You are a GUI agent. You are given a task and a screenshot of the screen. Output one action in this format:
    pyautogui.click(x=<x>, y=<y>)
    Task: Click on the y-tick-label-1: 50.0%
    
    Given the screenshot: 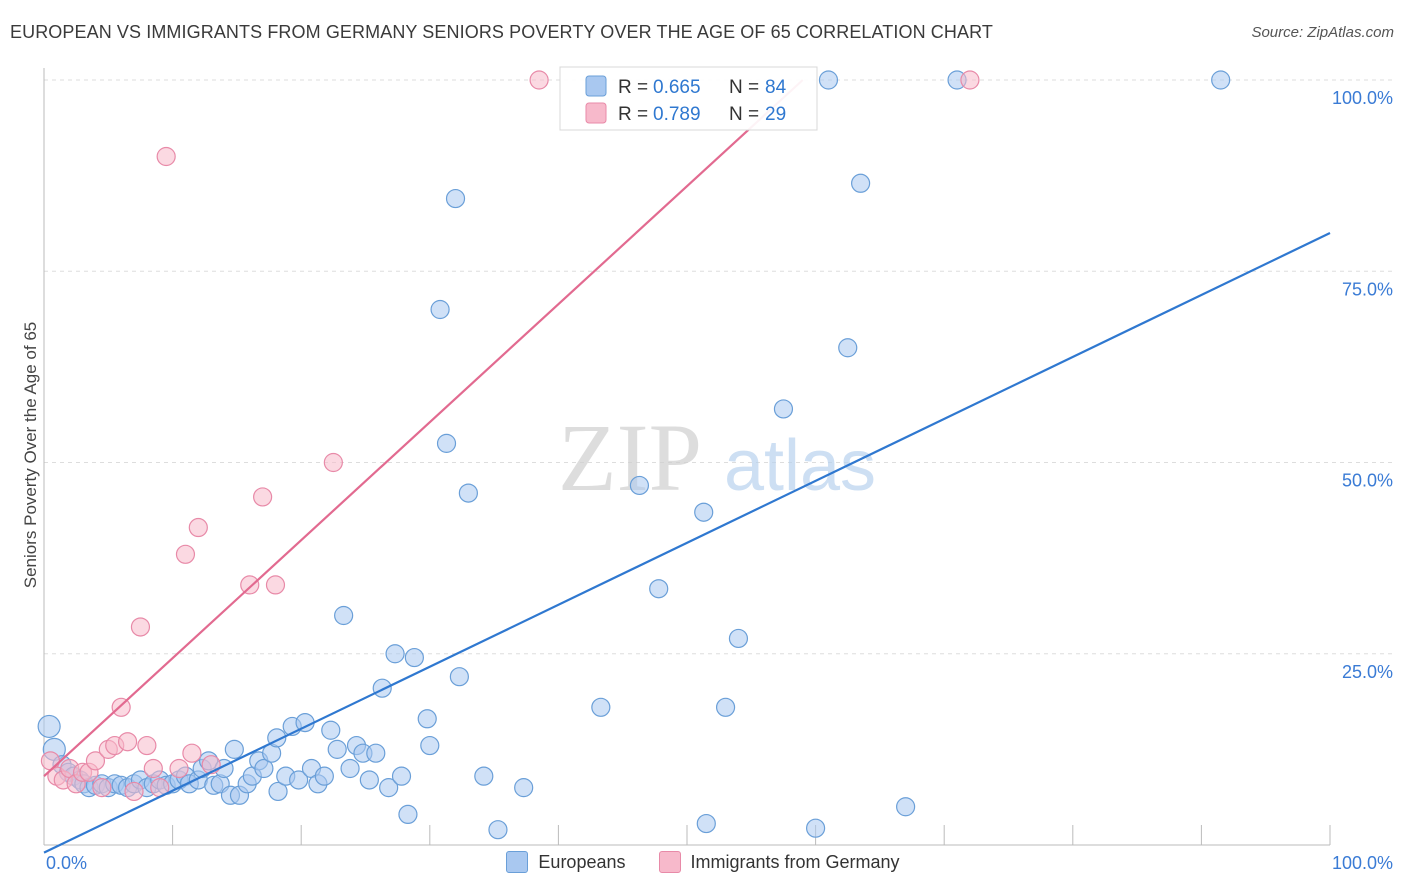 What is the action you would take?
    pyautogui.click(x=1367, y=481)
    